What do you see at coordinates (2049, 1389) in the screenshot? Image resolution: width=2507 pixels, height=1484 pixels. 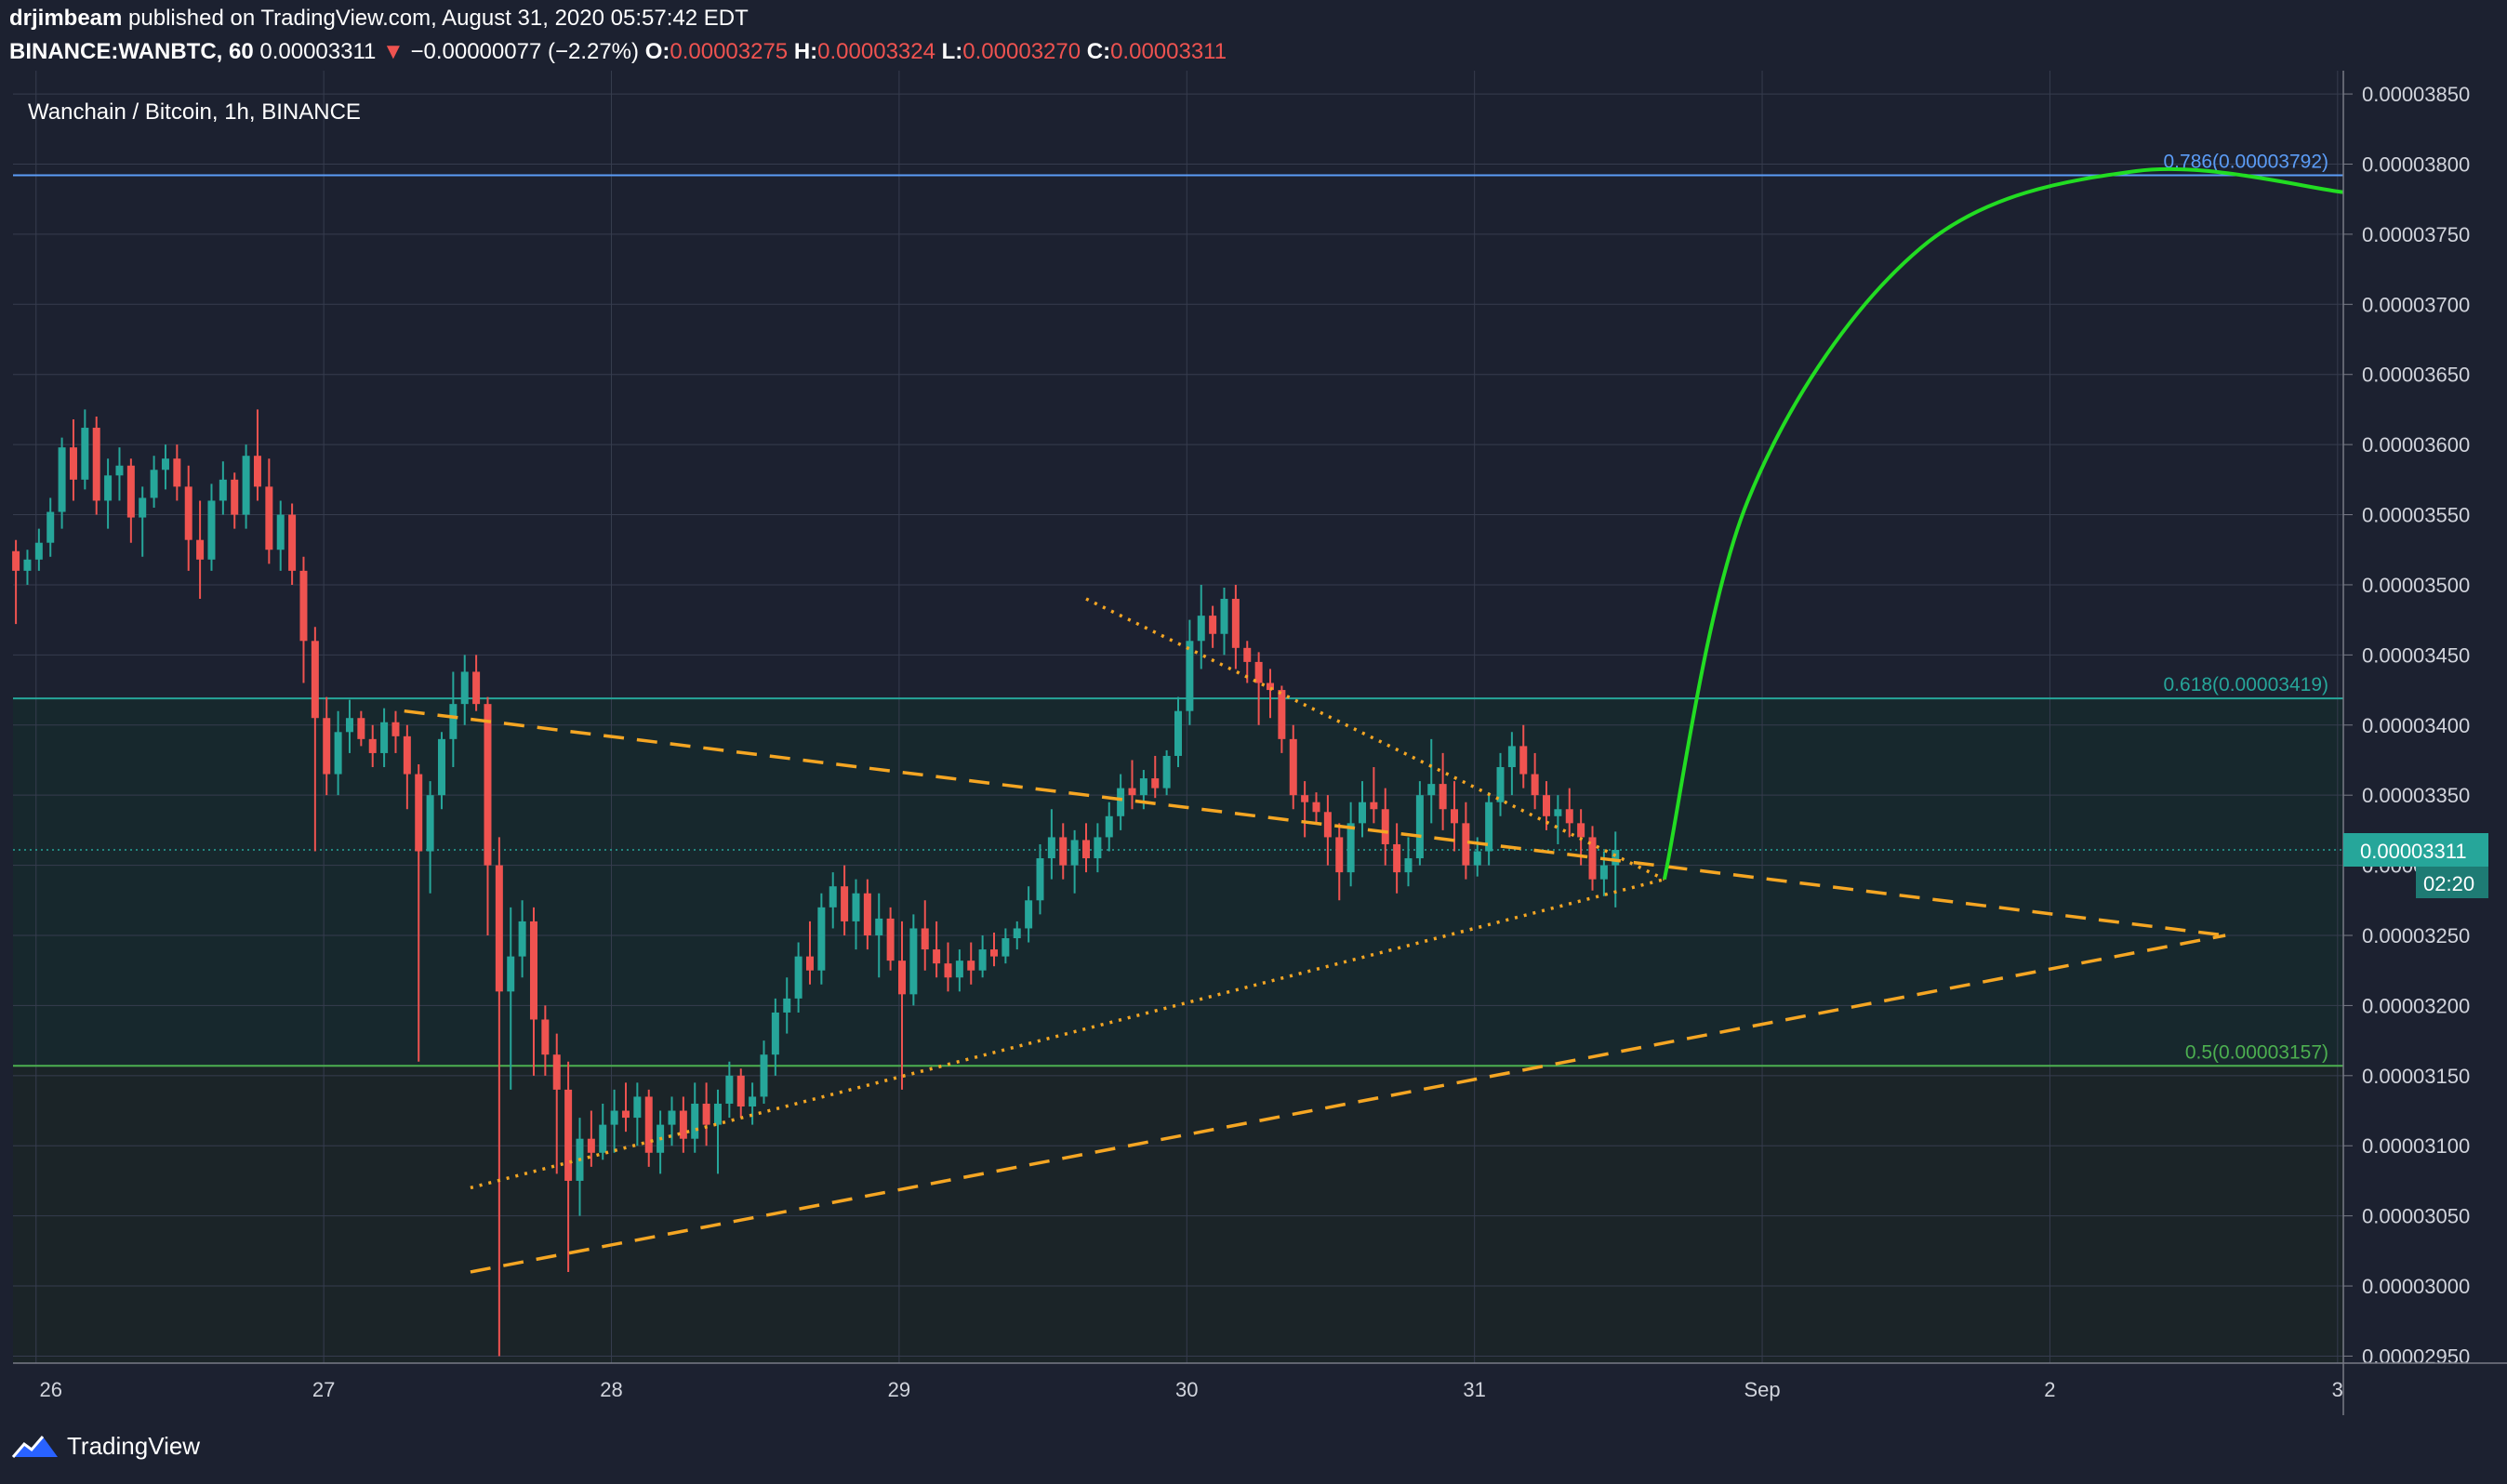 I see `x-tick-label: 2` at bounding box center [2049, 1389].